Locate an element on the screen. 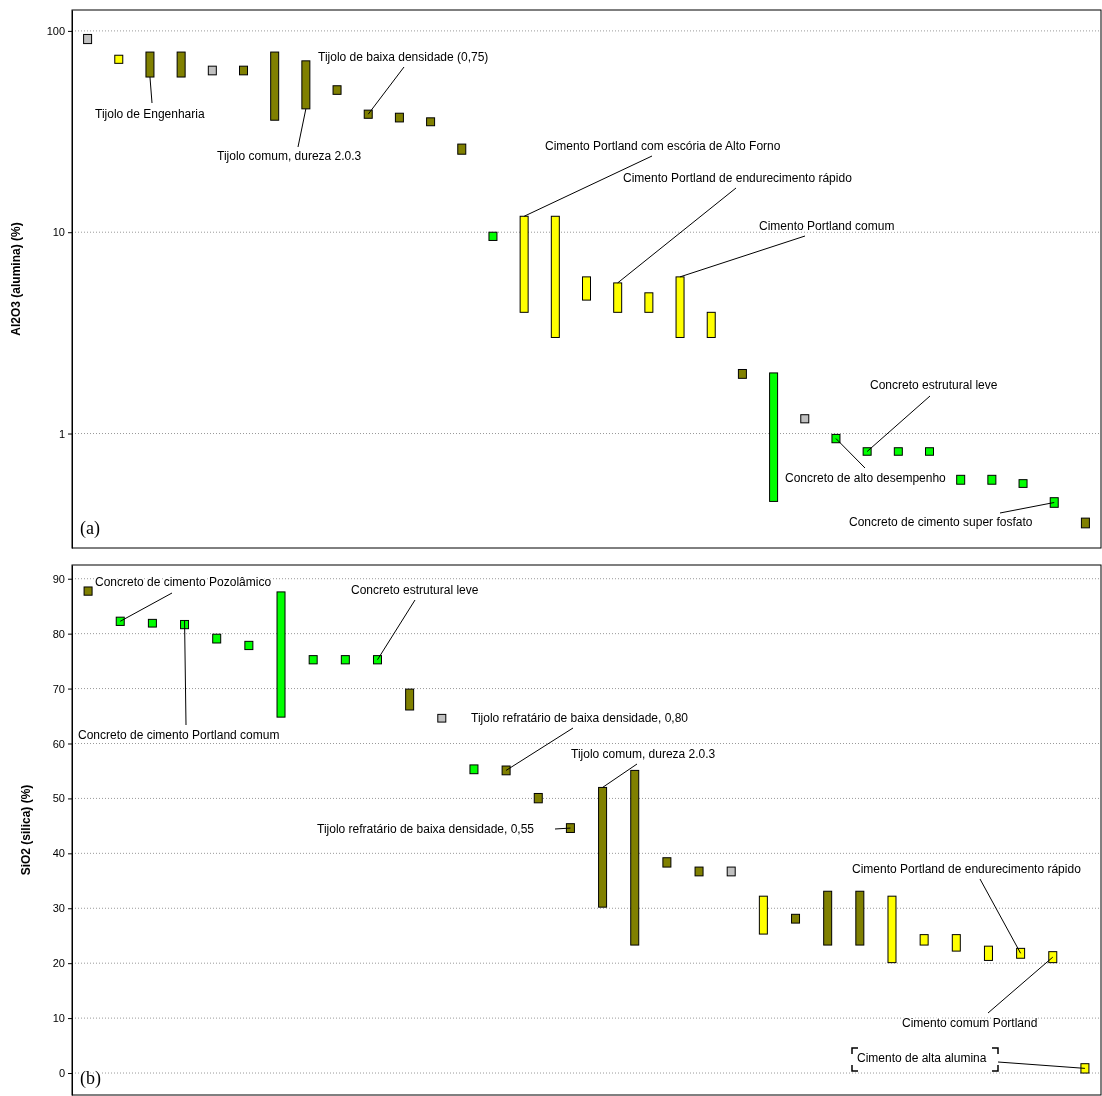 The image size is (1102, 1096). annotation: Tijolo de baixa densidade (0,75) is located at coordinates (403, 57).